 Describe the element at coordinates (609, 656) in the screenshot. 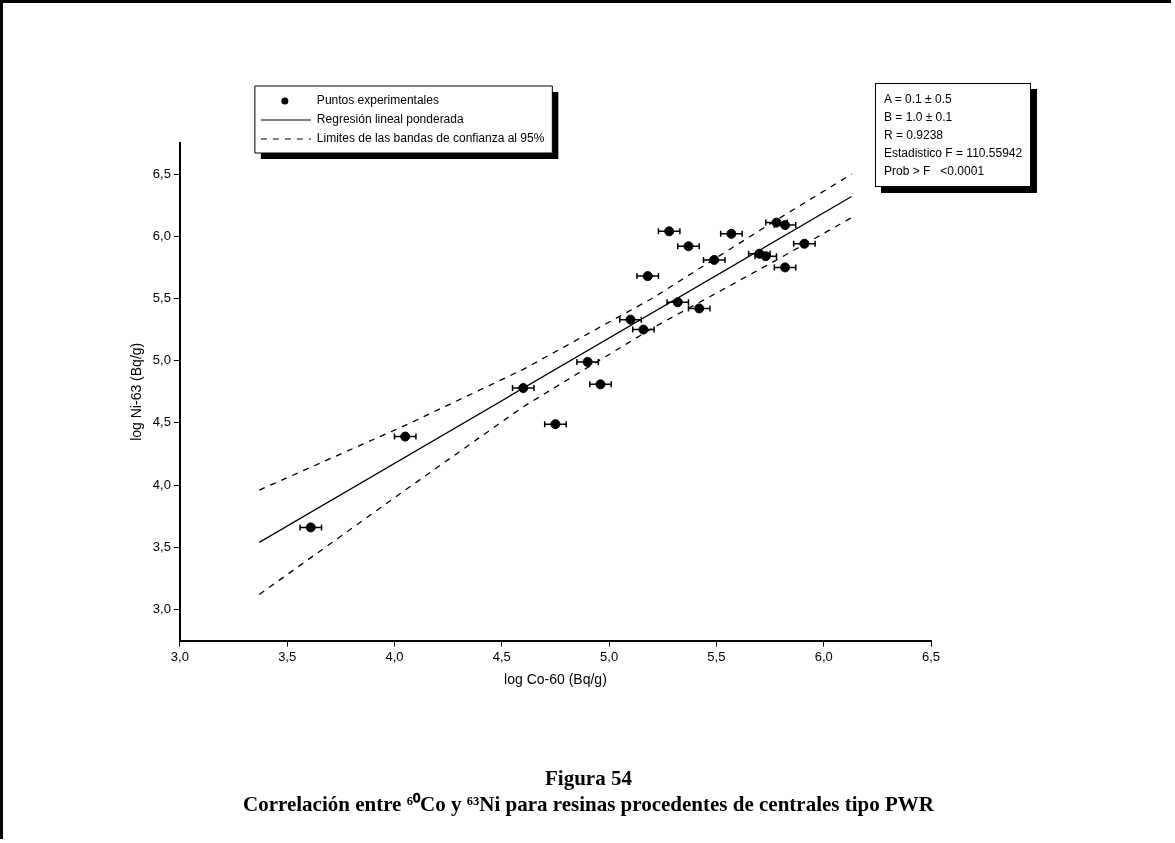

I see `x-tick-label: 5,0` at that location.